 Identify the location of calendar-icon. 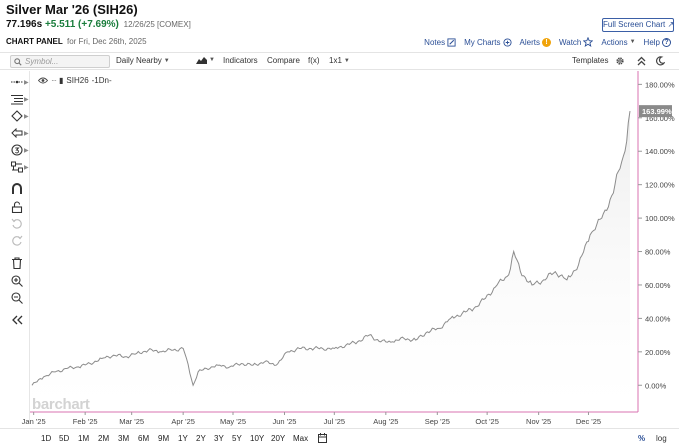
(322, 438).